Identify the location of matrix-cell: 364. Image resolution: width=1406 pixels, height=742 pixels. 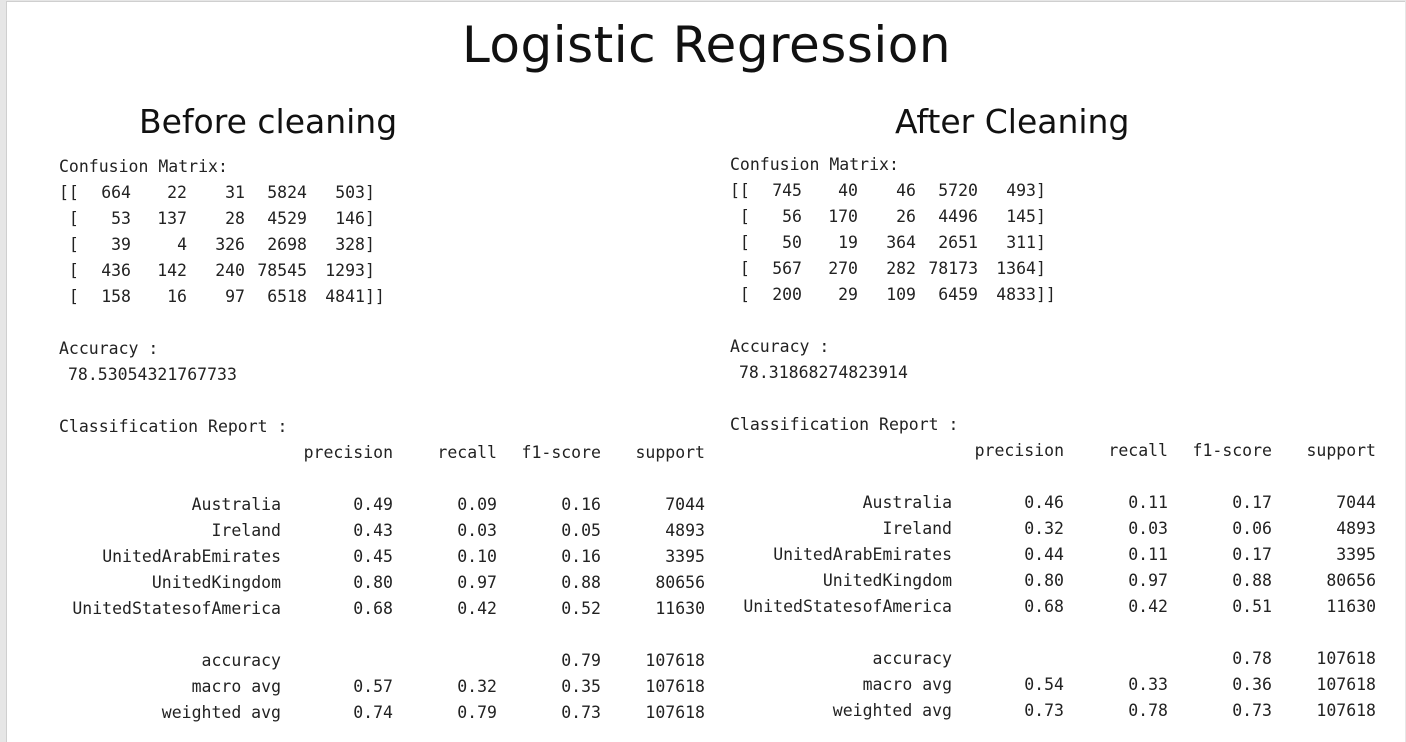
(901, 242).